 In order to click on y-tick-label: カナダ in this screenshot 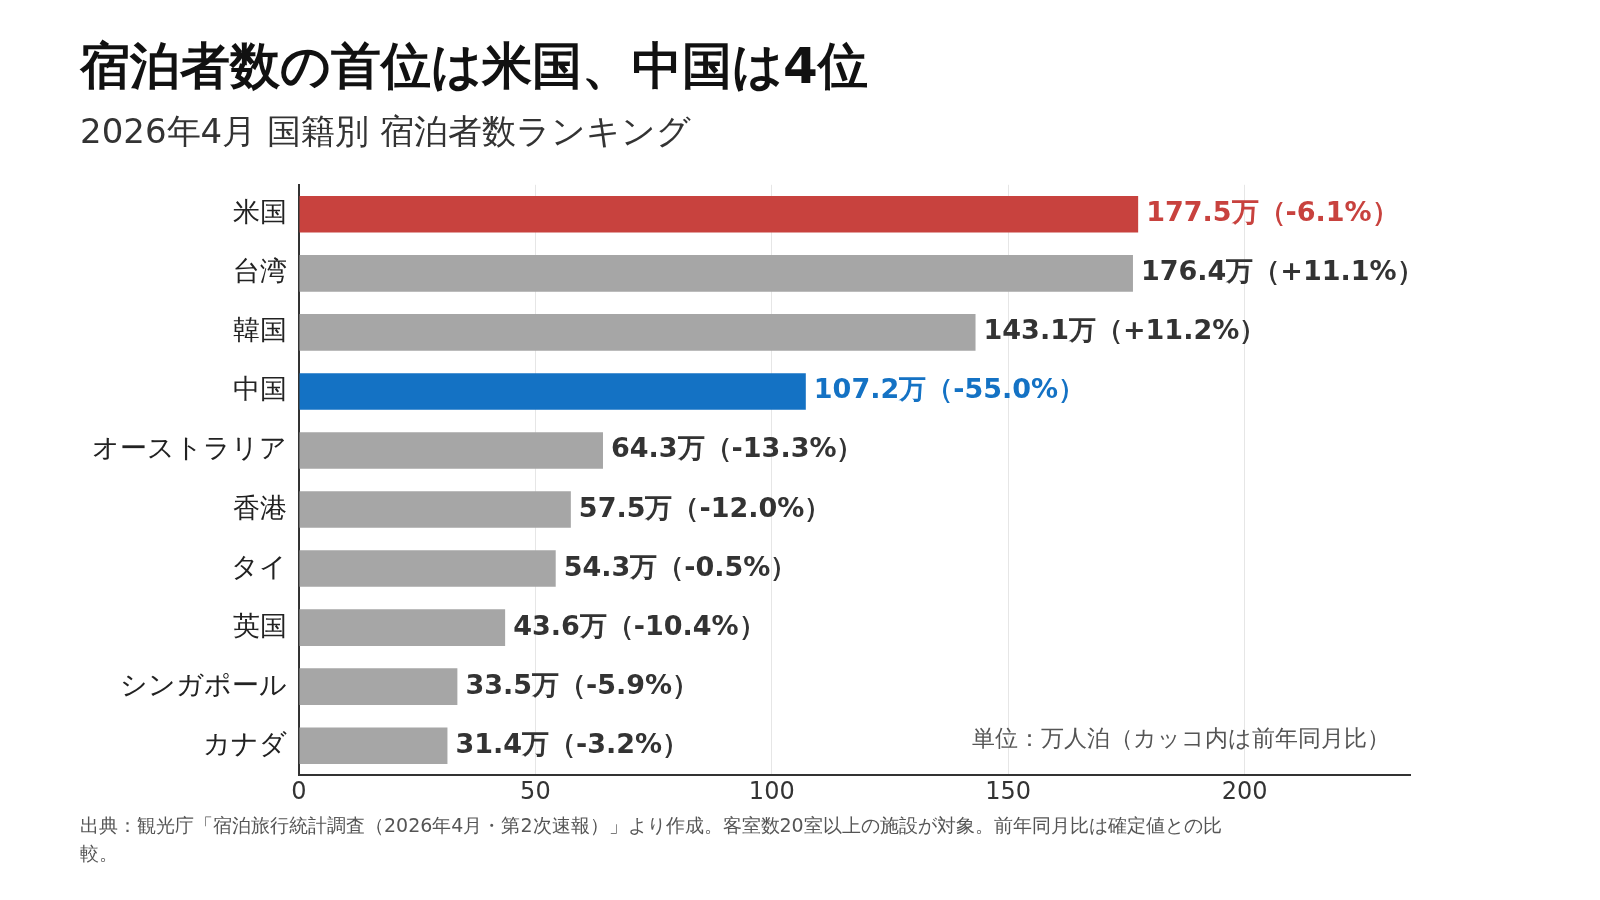, I will do `click(245, 743)`.